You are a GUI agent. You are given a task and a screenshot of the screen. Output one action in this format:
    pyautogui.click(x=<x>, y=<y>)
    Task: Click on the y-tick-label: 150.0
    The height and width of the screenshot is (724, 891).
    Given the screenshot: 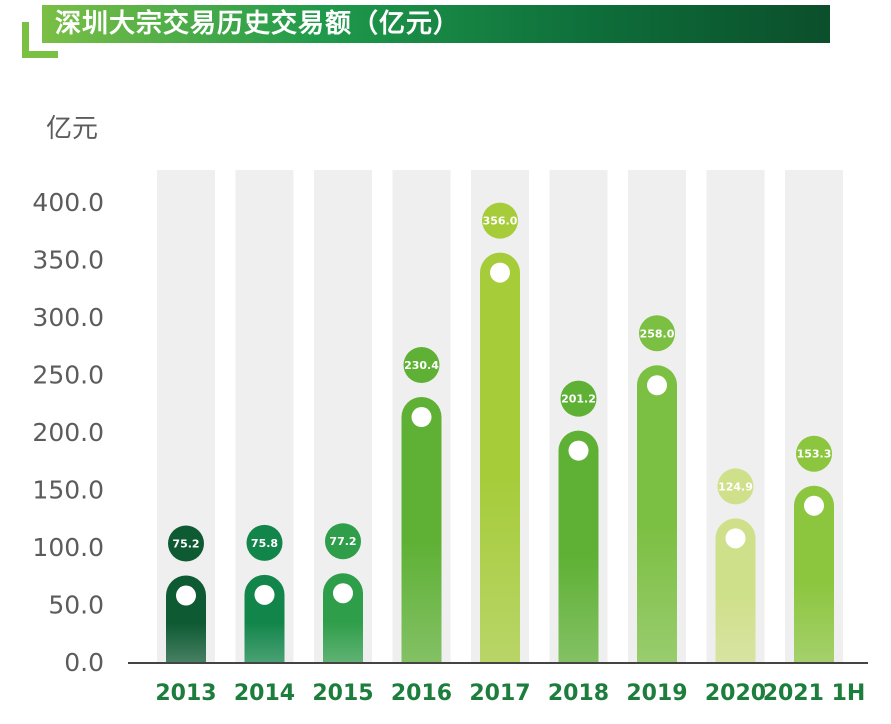 What is the action you would take?
    pyautogui.click(x=68, y=490)
    